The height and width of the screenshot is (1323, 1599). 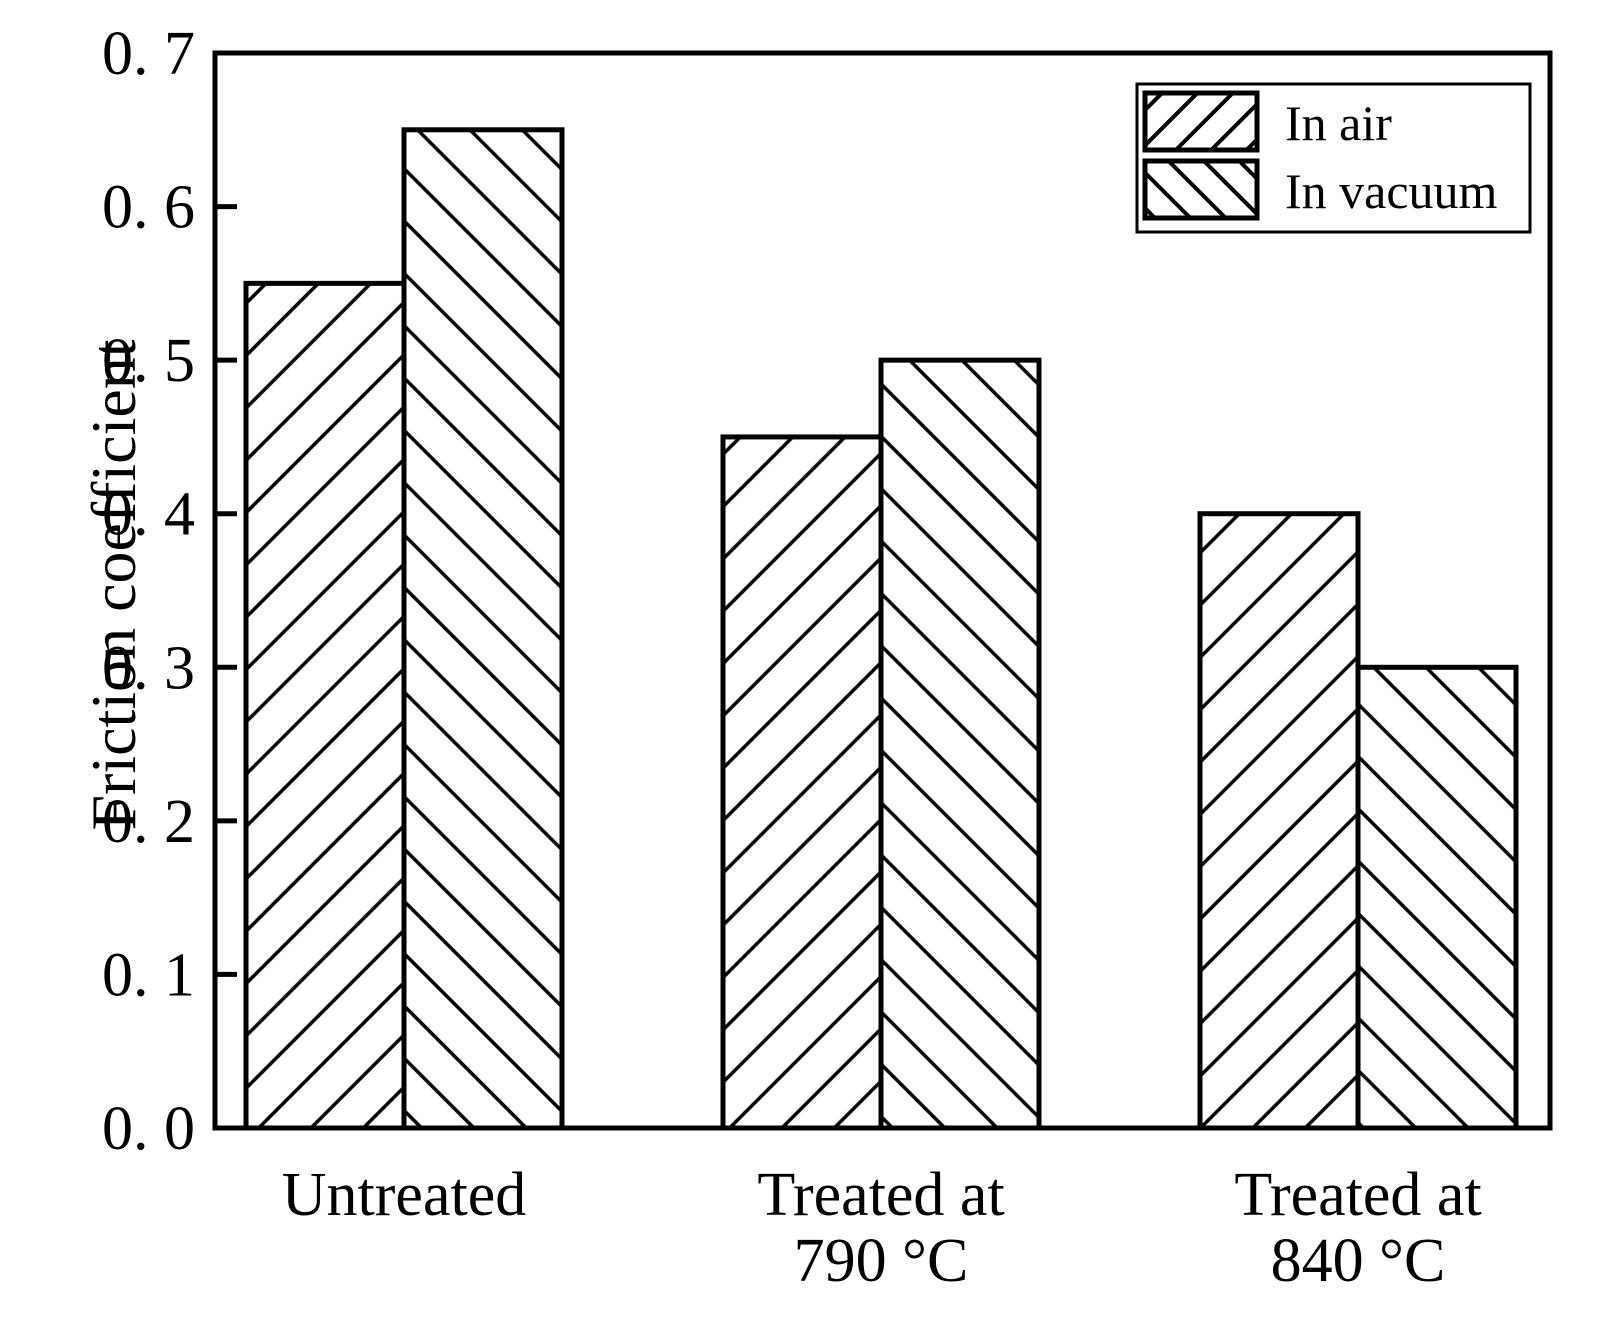 I want to click on bar-in-air-treated-at-790-c, so click(x=802, y=782).